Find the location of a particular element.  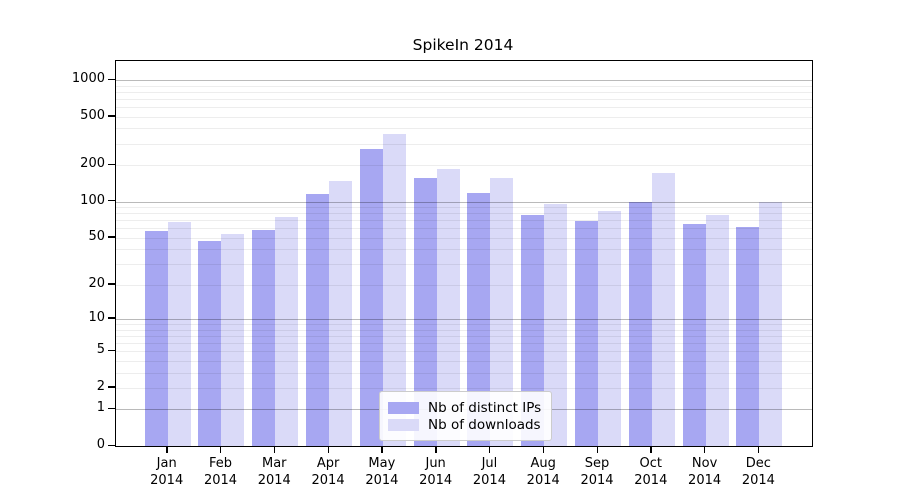

bar-downloads-apr is located at coordinates (341, 313).